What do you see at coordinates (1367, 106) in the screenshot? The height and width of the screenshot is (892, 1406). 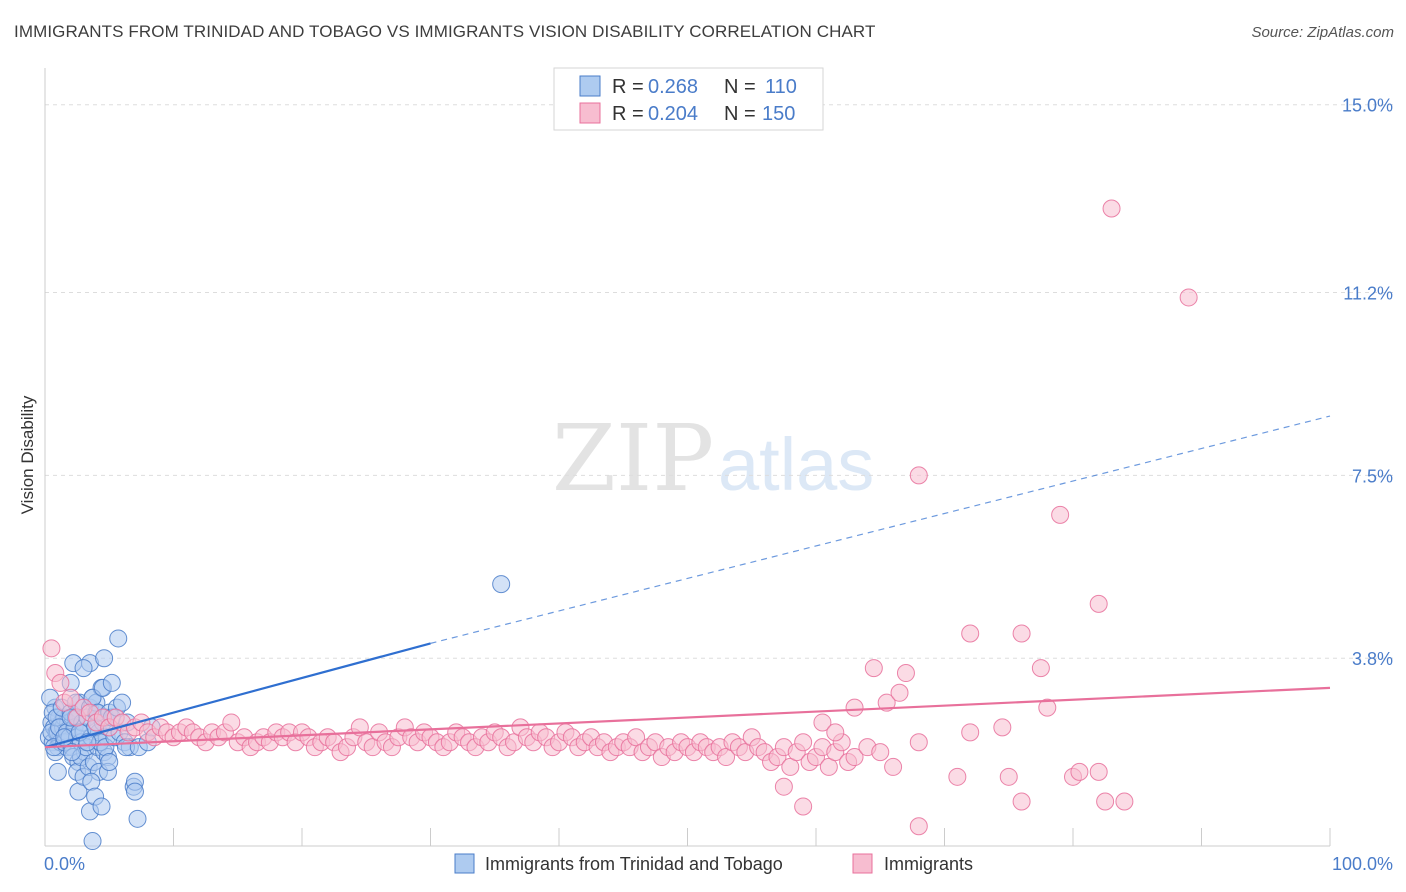 I see `y-tick-label: 15.0%` at bounding box center [1367, 106].